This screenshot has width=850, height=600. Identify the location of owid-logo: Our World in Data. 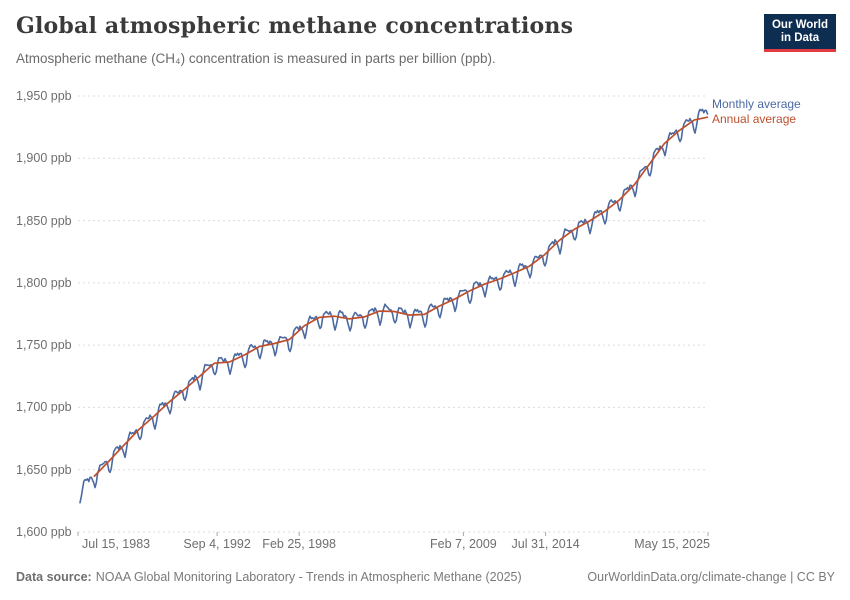
(799, 33).